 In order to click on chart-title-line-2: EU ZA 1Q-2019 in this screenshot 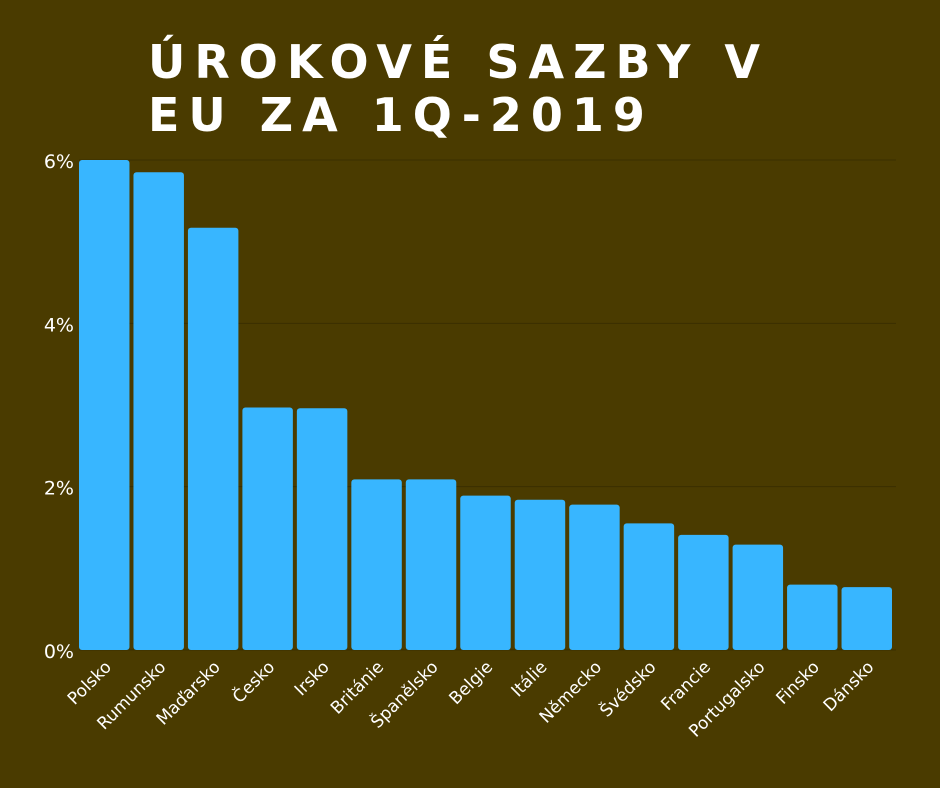, I will do `click(401, 115)`.